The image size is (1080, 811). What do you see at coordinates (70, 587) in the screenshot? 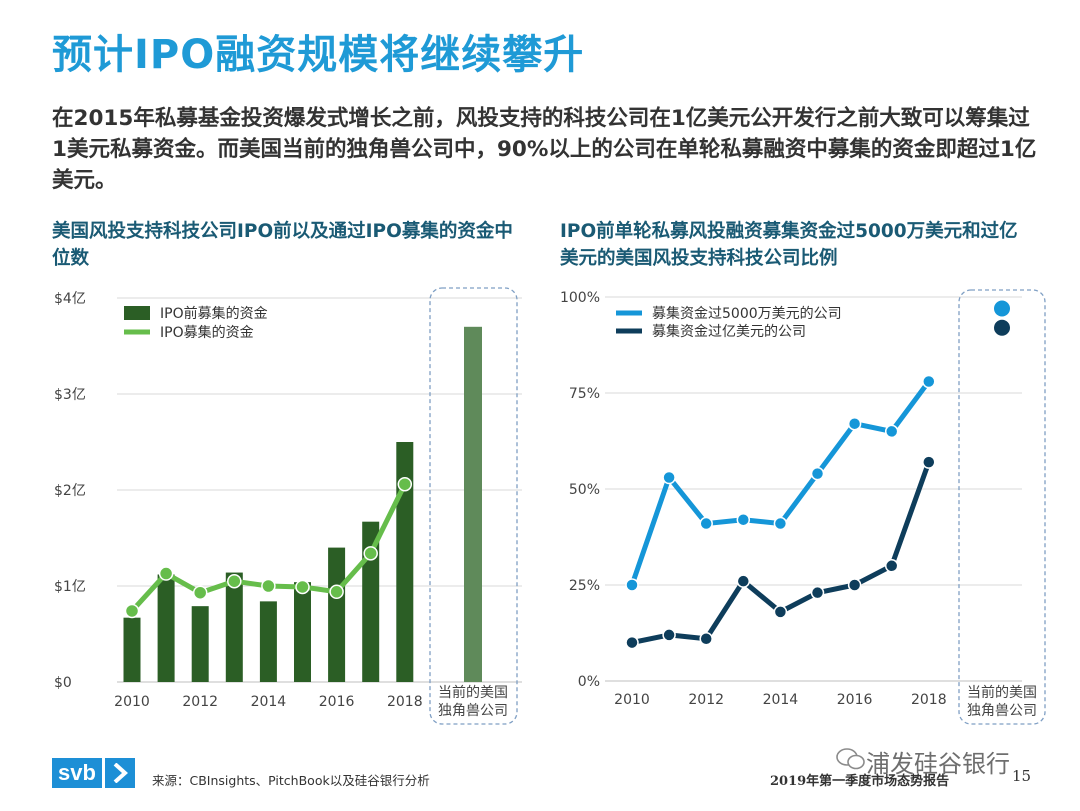
I see `left-y-tick-label: $1亿` at bounding box center [70, 587].